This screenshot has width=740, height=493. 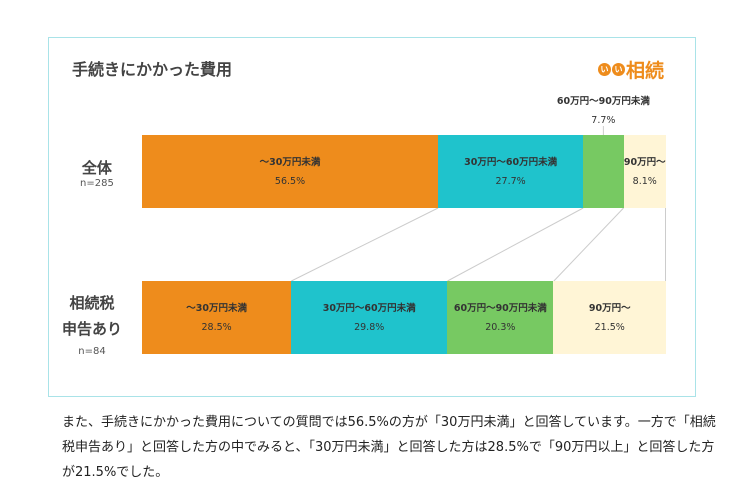 I want to click on segment-value: 8.1%, so click(x=644, y=181).